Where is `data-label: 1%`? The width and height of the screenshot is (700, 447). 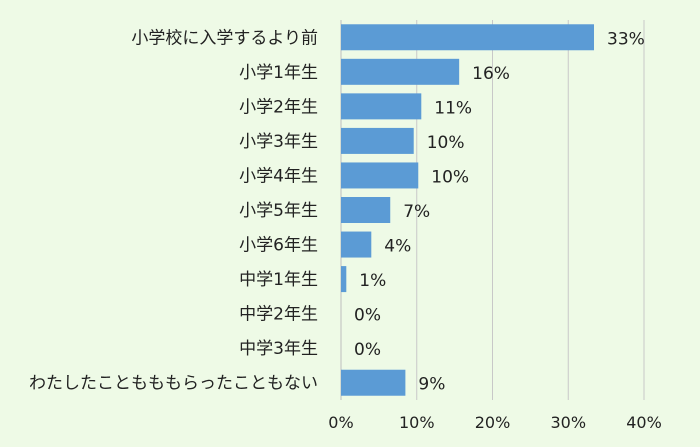 data-label: 1% is located at coordinates (372, 281).